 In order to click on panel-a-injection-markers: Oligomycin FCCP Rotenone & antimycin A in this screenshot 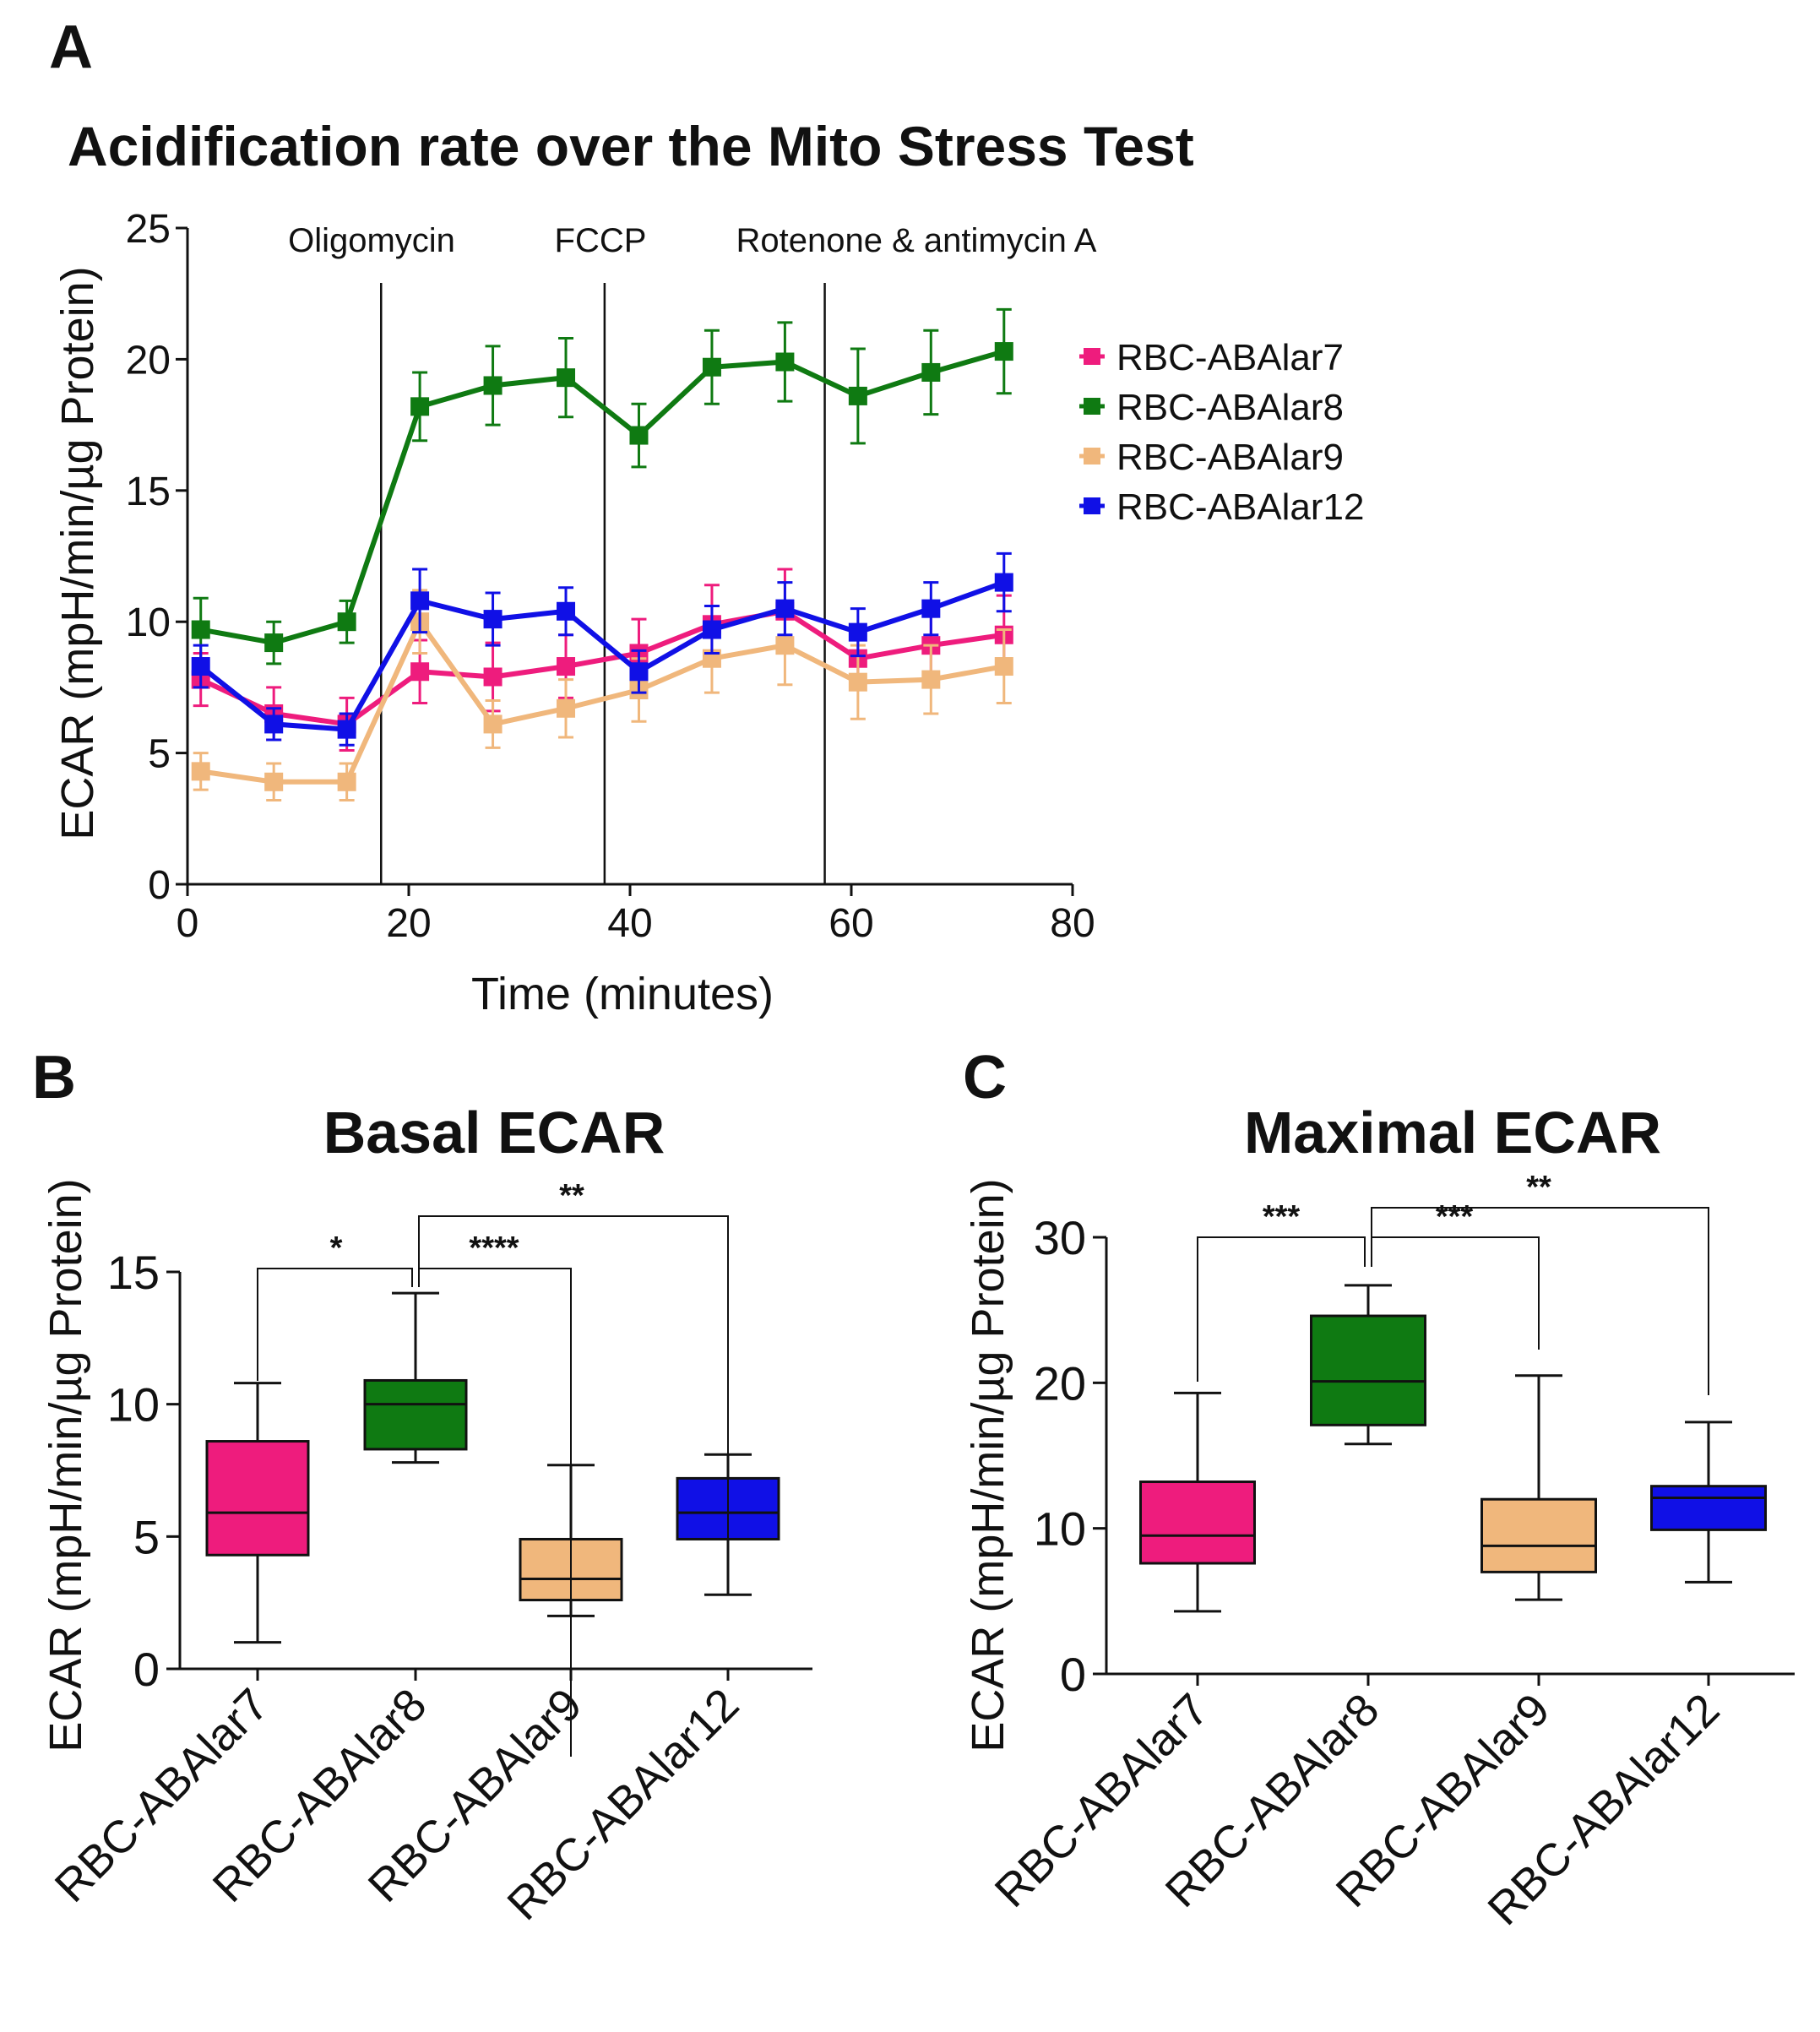, I will do `click(692, 553)`.